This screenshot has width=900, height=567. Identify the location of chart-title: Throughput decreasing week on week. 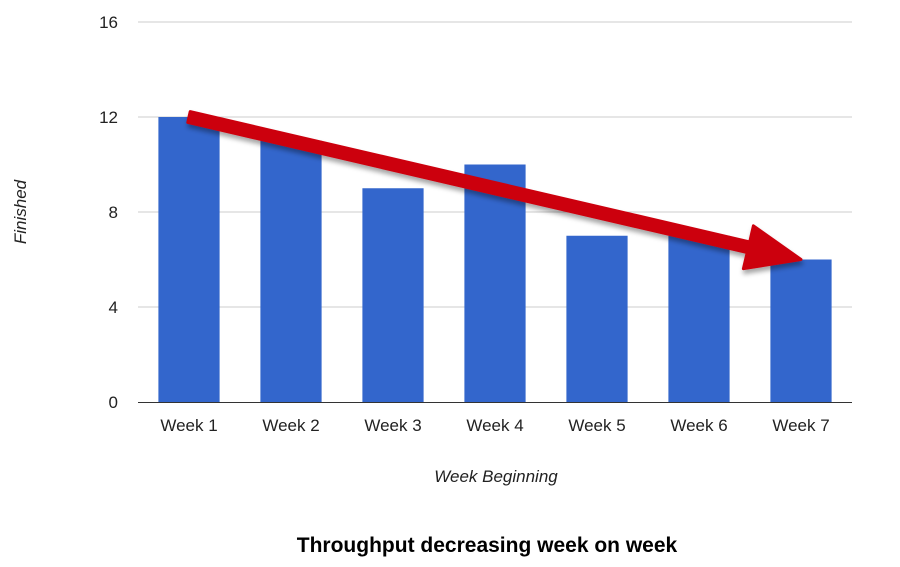
(487, 545).